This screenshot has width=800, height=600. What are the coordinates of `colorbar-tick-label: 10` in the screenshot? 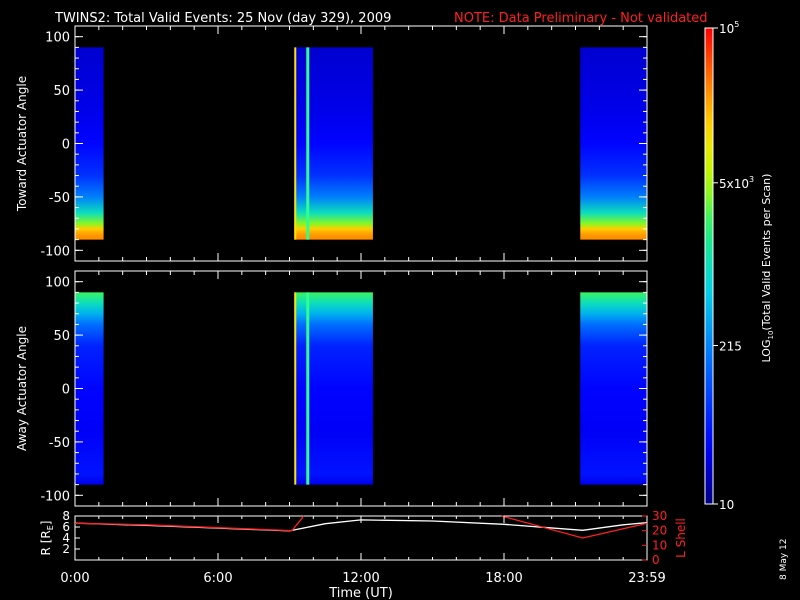 It's located at (726, 505).